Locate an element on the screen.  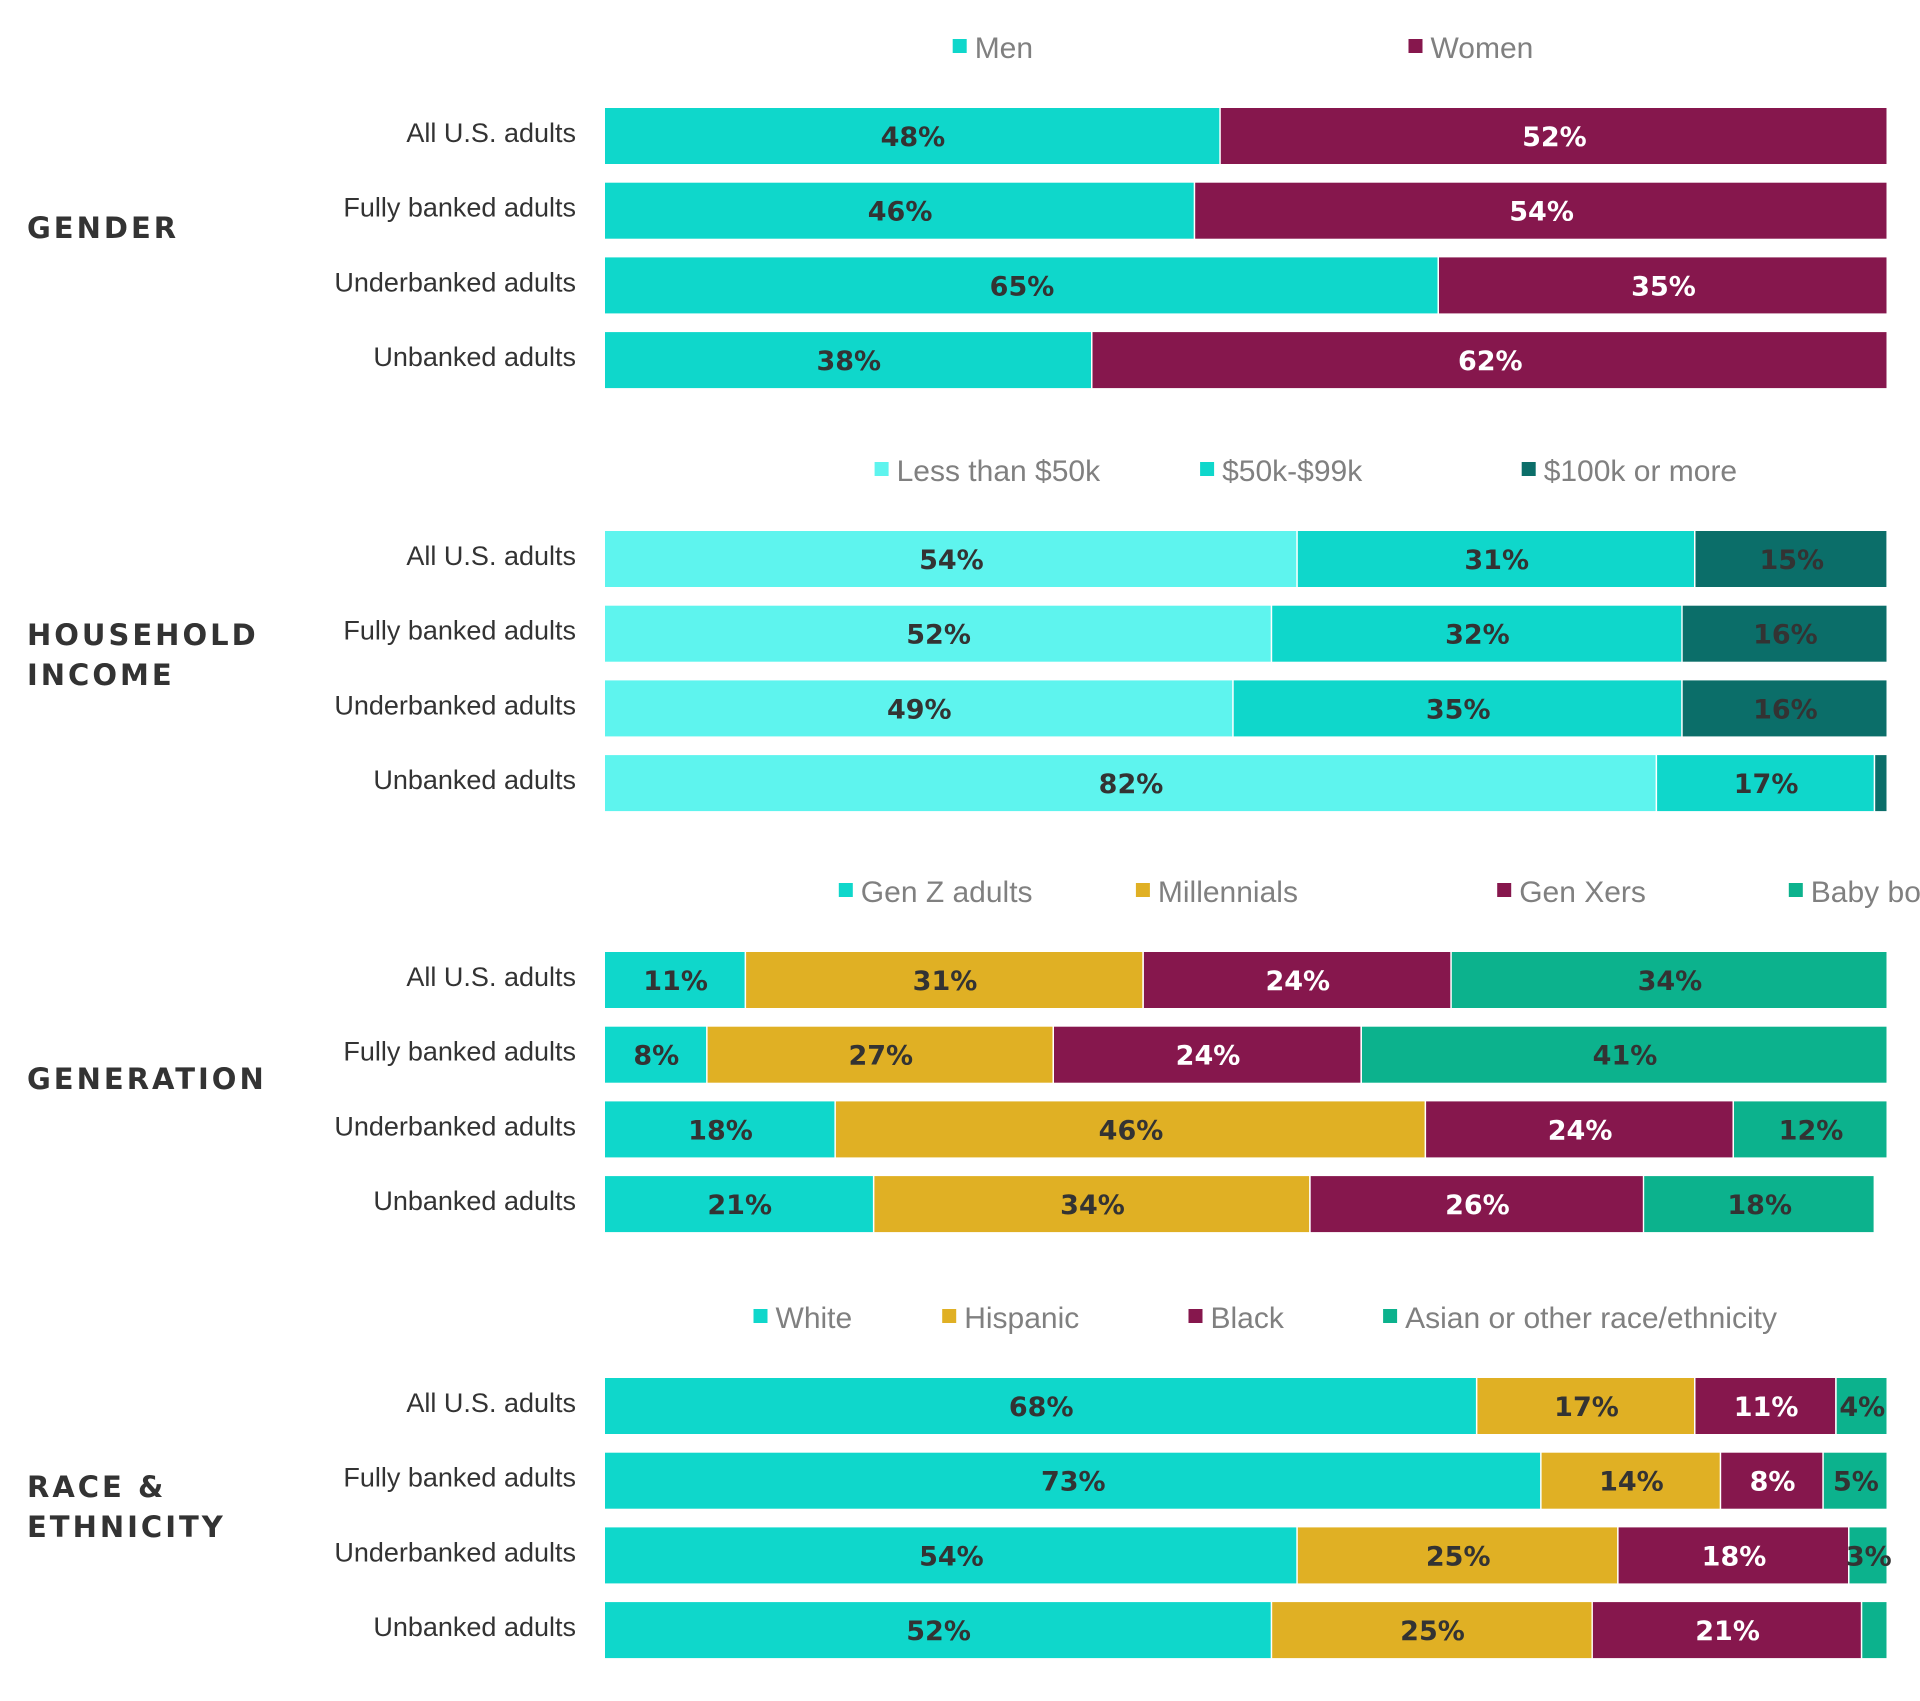
section-title: GENDER is located at coordinates (103, 228).